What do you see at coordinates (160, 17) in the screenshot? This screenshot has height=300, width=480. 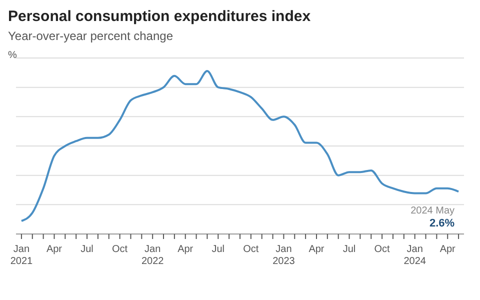 I see `chart-title: Personal consumption expenditures index` at bounding box center [160, 17].